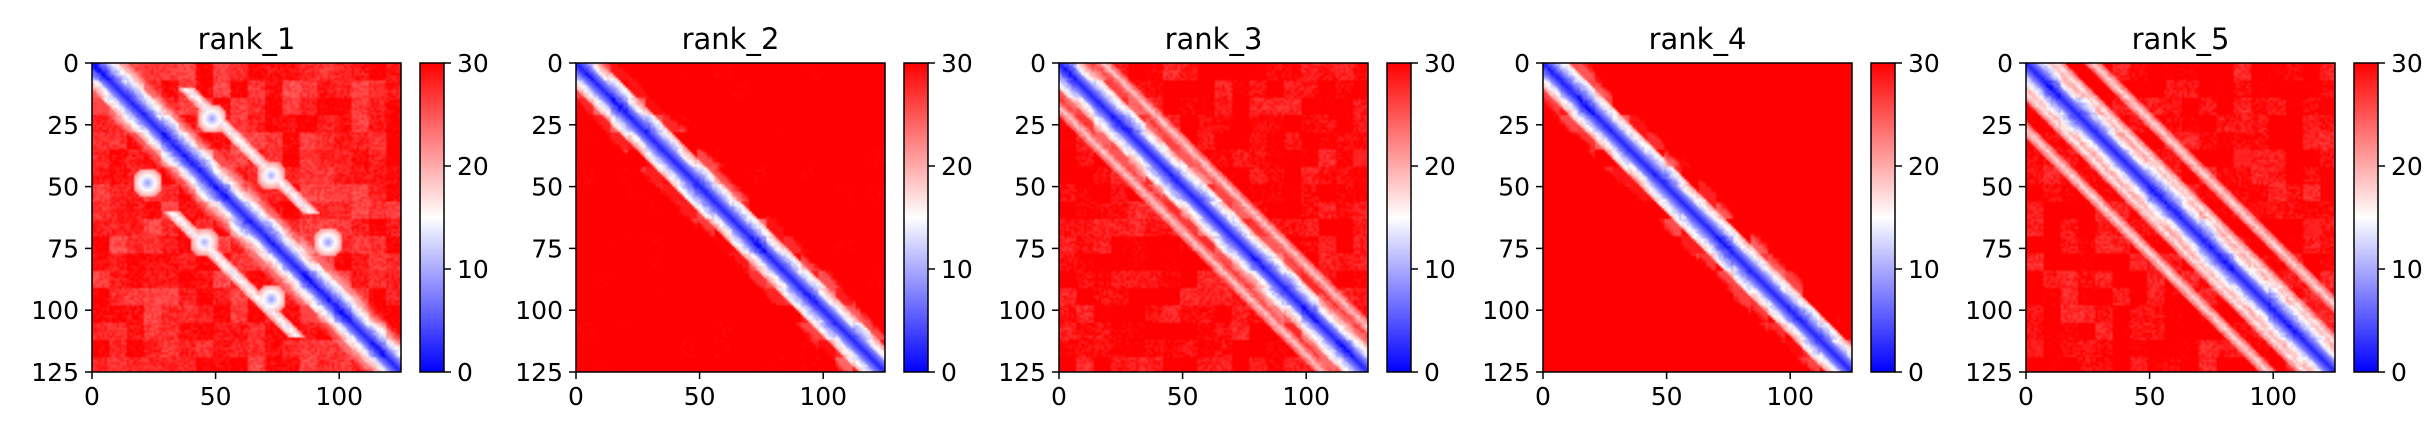 The width and height of the screenshot is (2435, 442). I want to click on panel-title: rank_2, so click(731, 39).